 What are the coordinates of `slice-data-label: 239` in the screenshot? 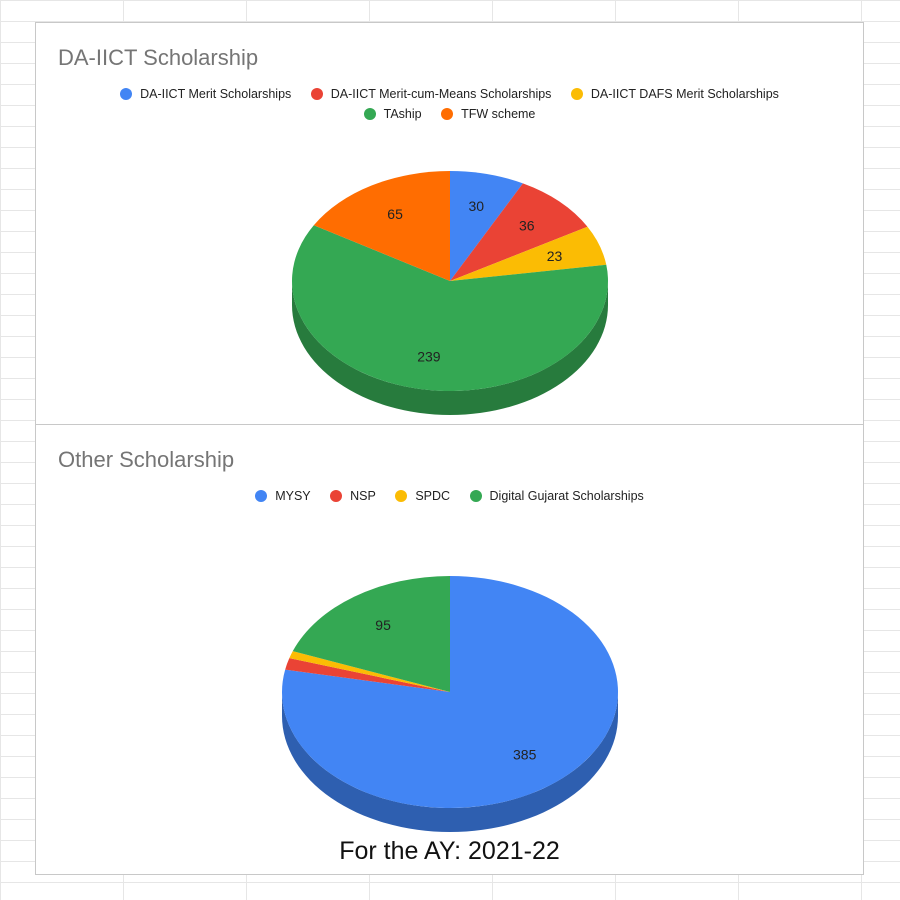 It's located at (429, 357).